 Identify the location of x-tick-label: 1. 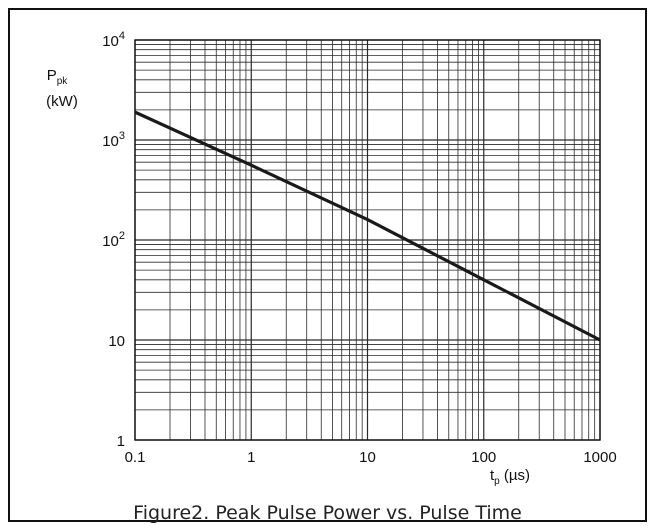
(251, 457).